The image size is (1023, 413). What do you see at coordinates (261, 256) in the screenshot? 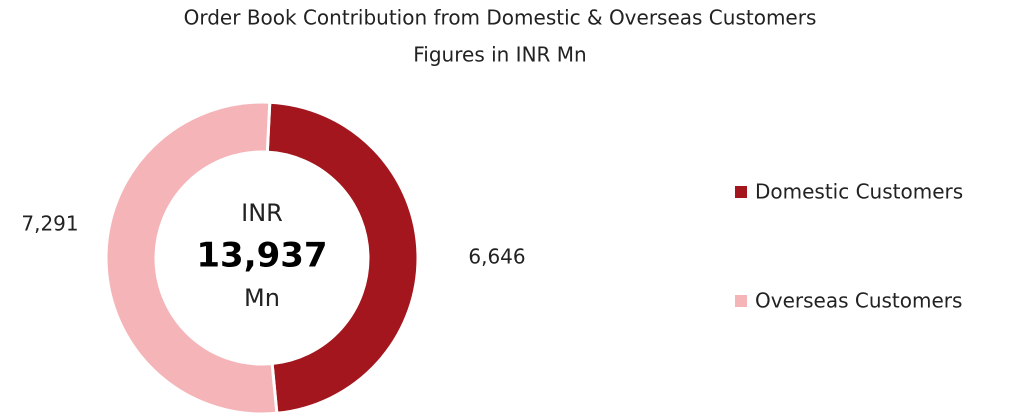
I see `center-total: 13,937` at bounding box center [261, 256].